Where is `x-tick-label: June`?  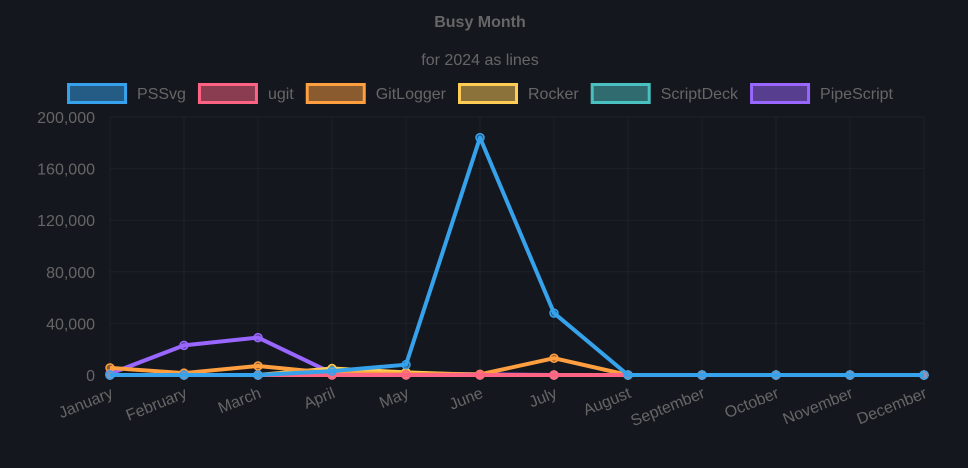 x-tick-label: June is located at coordinates (466, 399).